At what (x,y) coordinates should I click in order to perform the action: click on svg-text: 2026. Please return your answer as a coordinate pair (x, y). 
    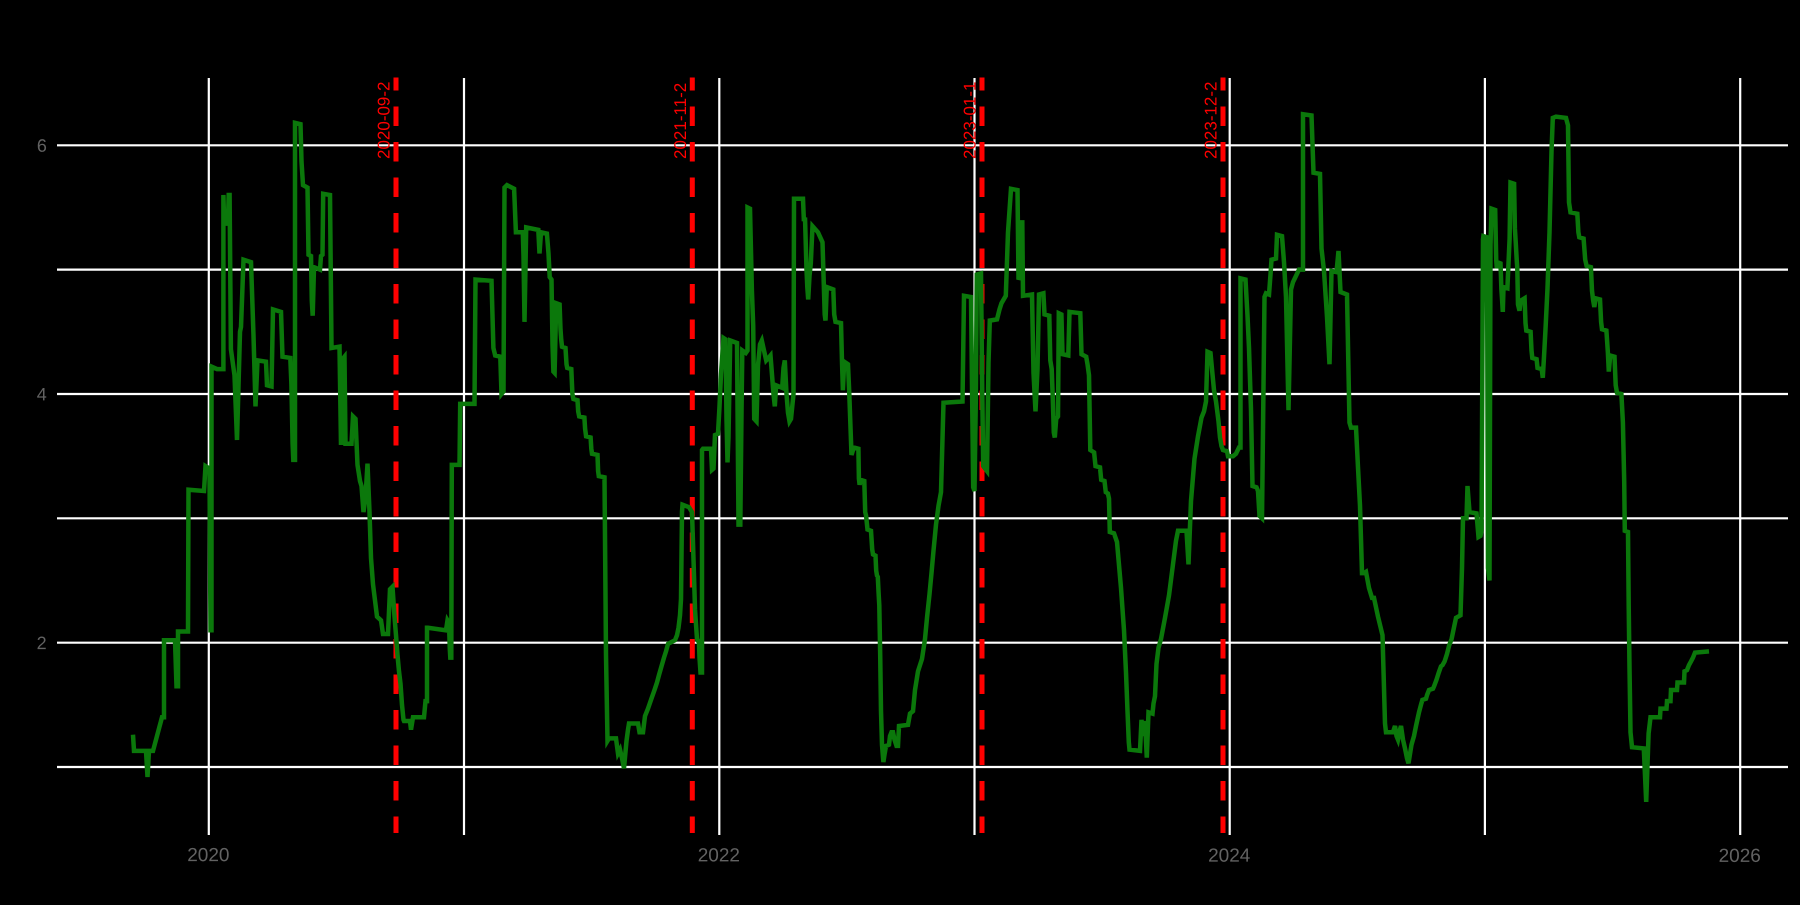
    Looking at the image, I should click on (1740, 856).